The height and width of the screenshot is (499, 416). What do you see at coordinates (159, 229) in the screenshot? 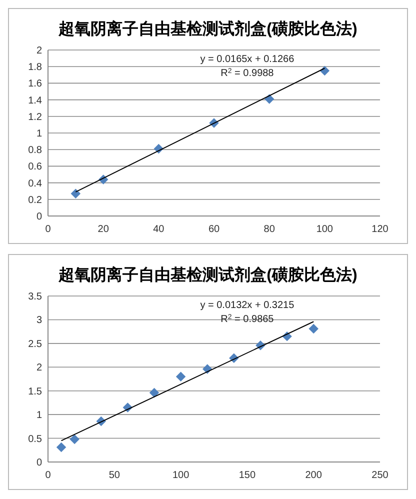
I see `x-tick-label: 40` at bounding box center [159, 229].